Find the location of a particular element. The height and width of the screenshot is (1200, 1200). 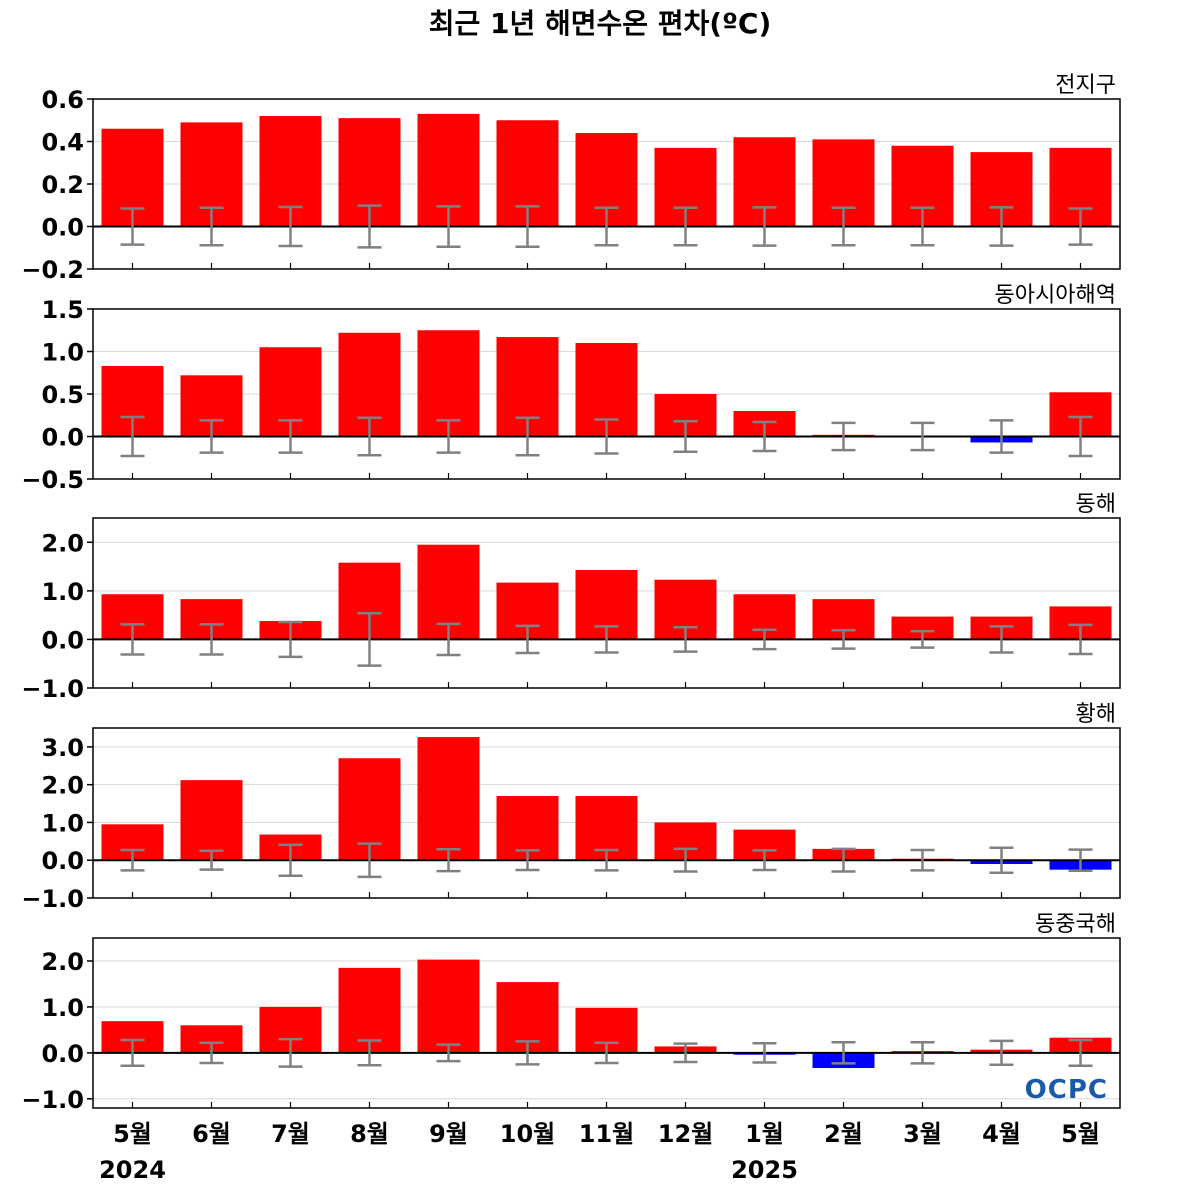

x-tick-label: 3월 is located at coordinates (922, 1134).